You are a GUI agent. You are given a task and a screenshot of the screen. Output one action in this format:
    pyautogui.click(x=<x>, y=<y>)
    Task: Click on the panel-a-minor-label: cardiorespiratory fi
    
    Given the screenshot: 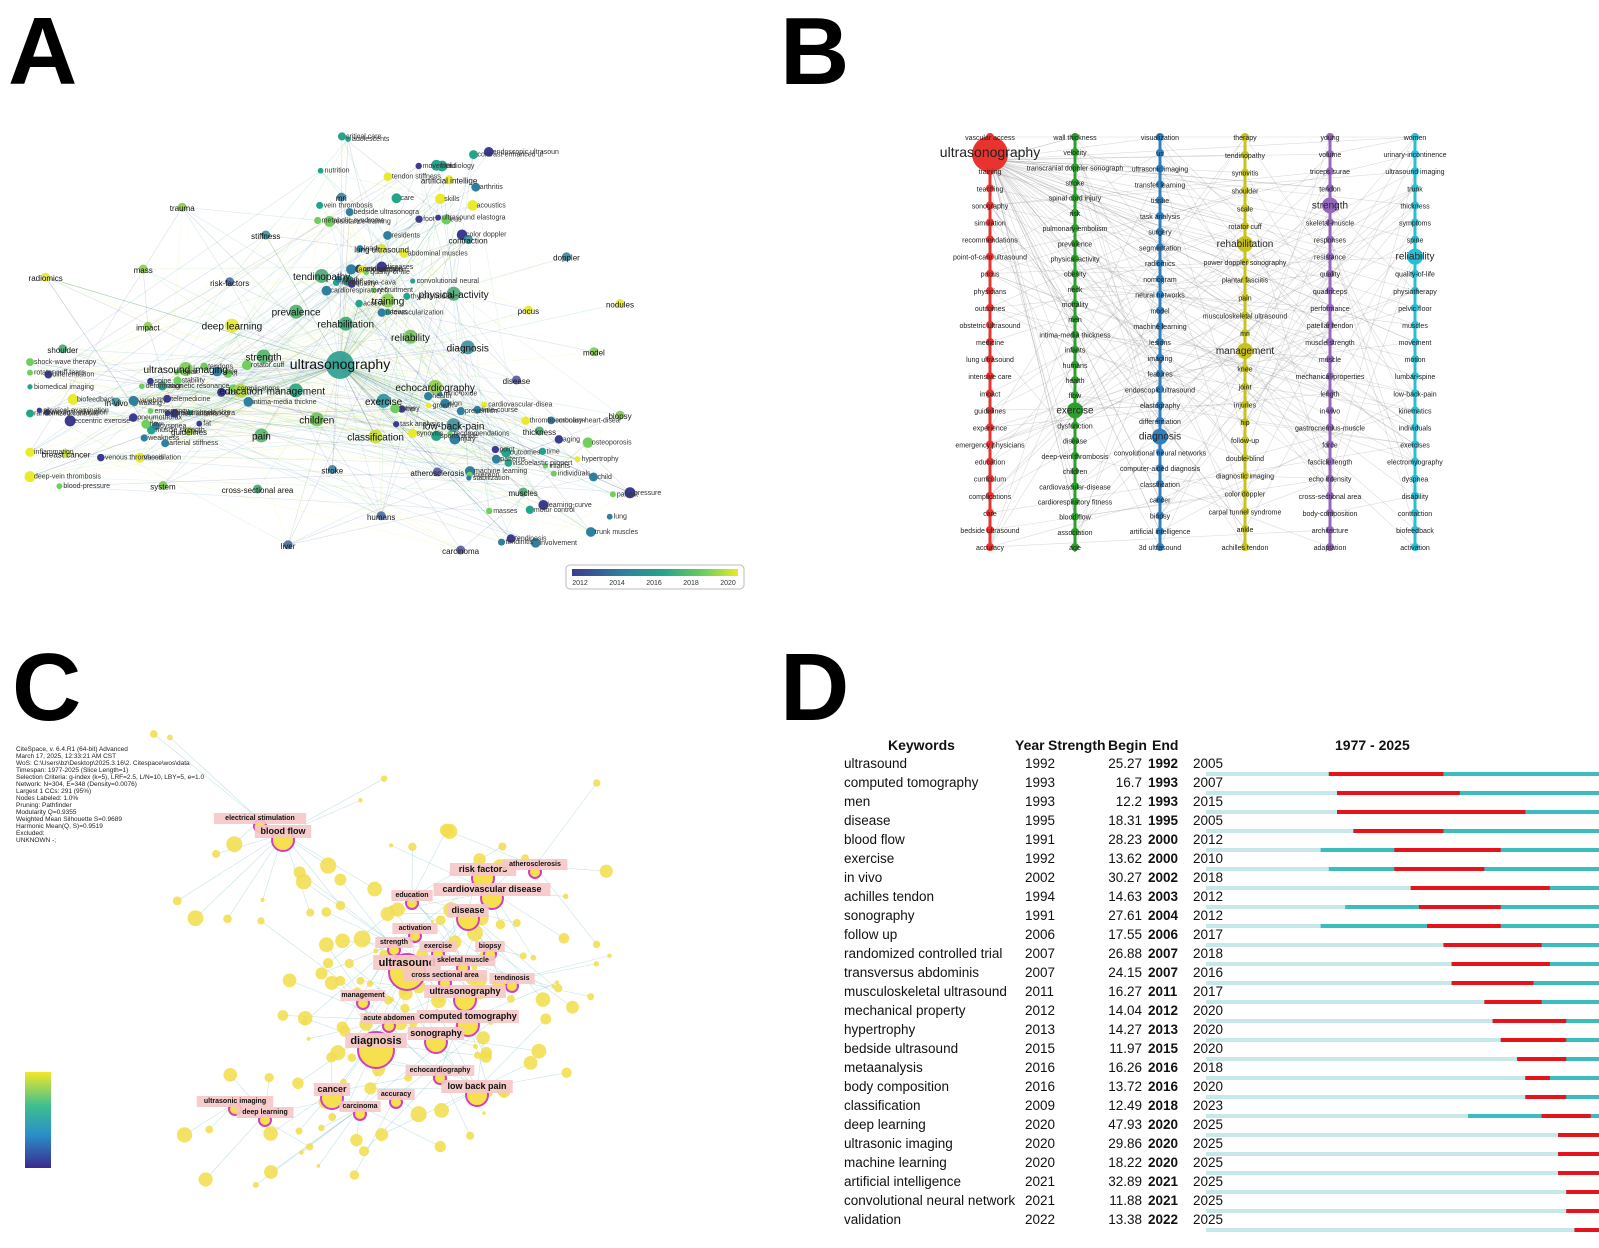 What is the action you would take?
    pyautogui.click(x=359, y=291)
    